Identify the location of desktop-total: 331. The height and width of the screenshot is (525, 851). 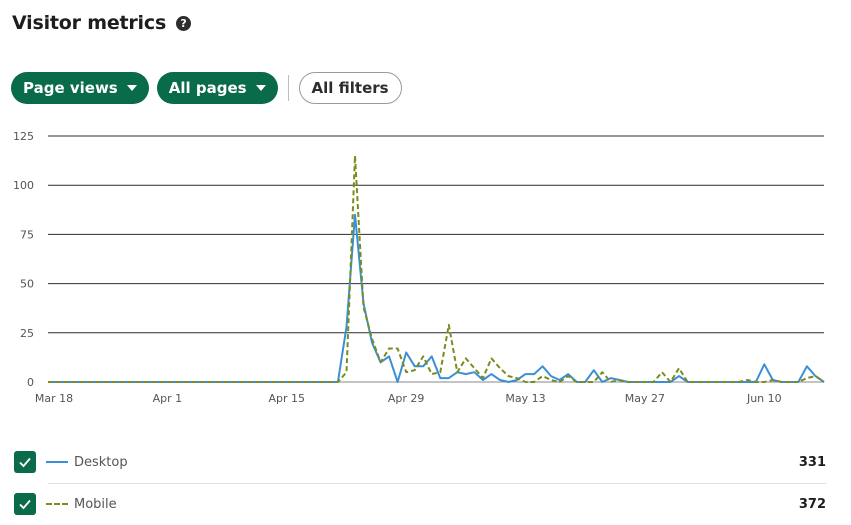
(812, 462).